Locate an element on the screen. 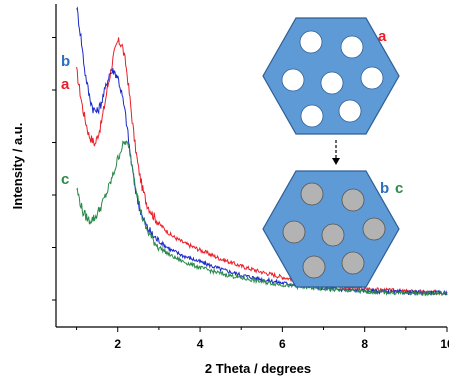  x-ticks is located at coordinates (262, 329).